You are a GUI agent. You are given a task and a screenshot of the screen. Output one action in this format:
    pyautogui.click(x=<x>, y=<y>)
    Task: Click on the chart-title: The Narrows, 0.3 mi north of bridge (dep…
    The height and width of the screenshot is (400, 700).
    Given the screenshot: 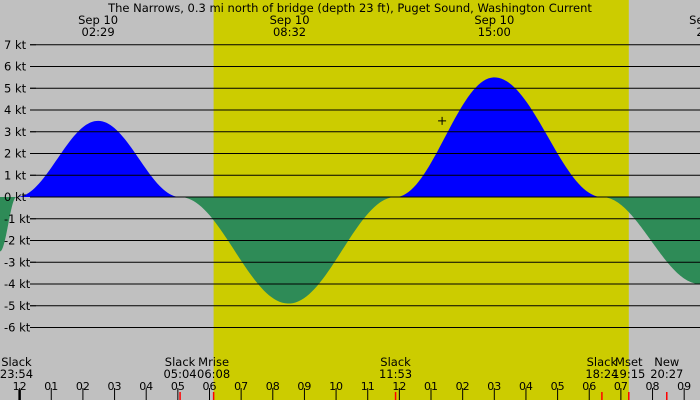 What is the action you would take?
    pyautogui.click(x=349, y=8)
    